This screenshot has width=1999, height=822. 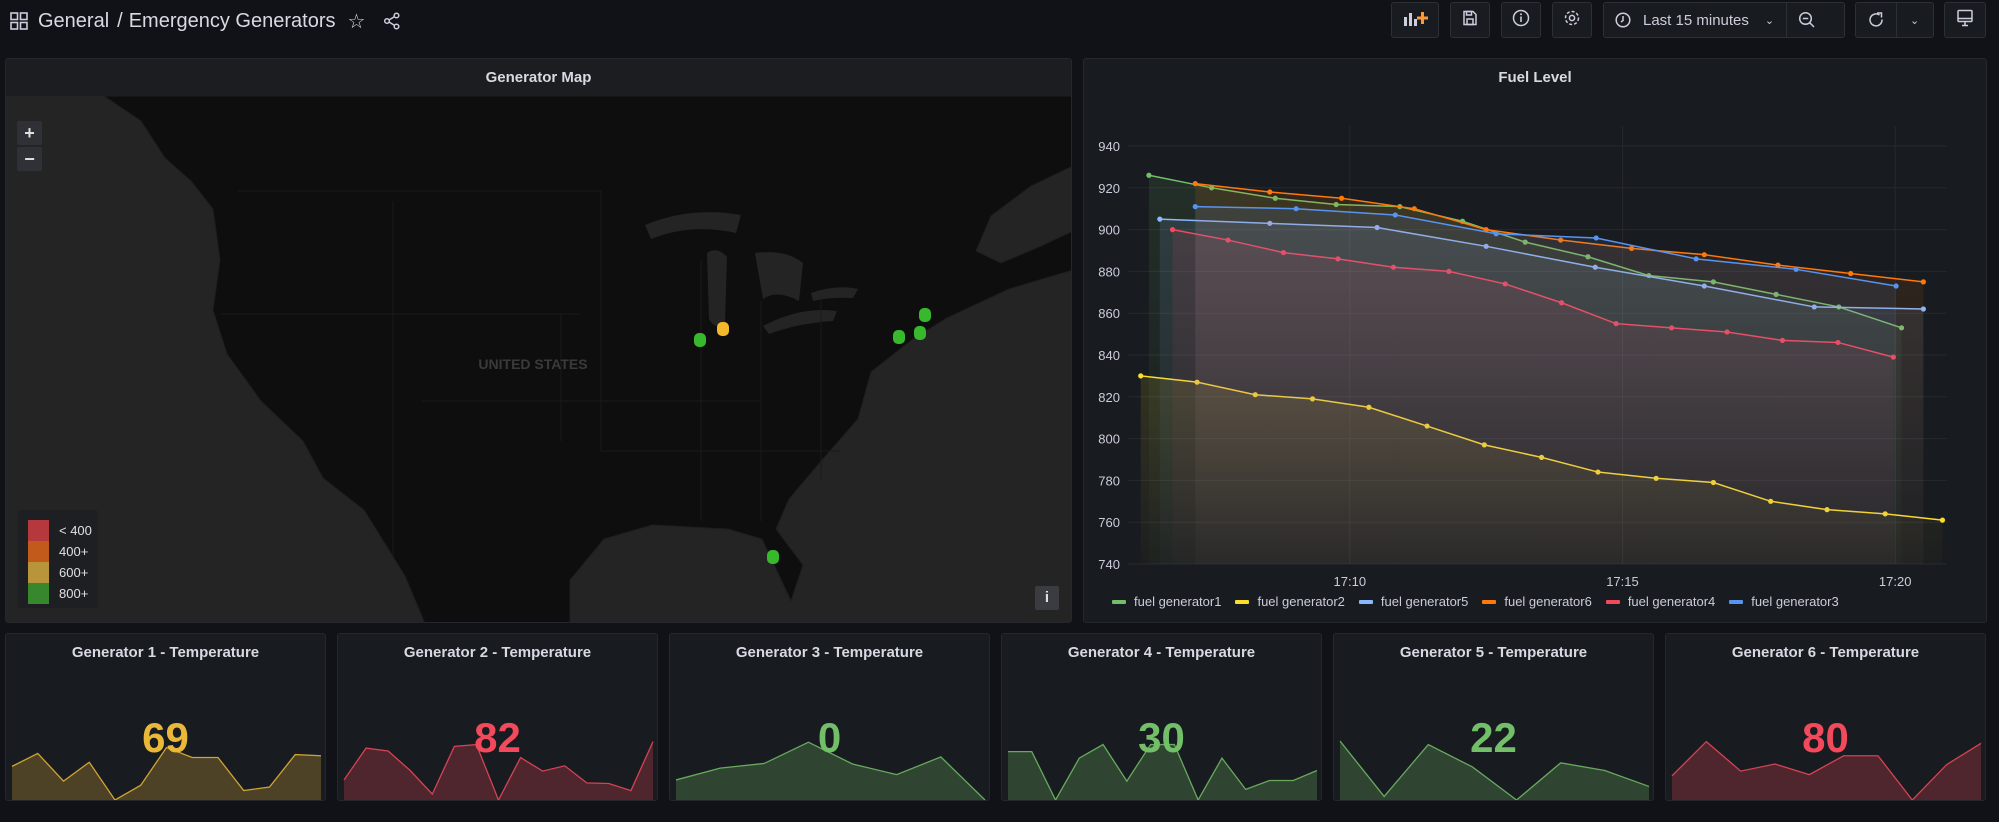 I want to click on legend-item: fuel generator4, so click(x=1660, y=601).